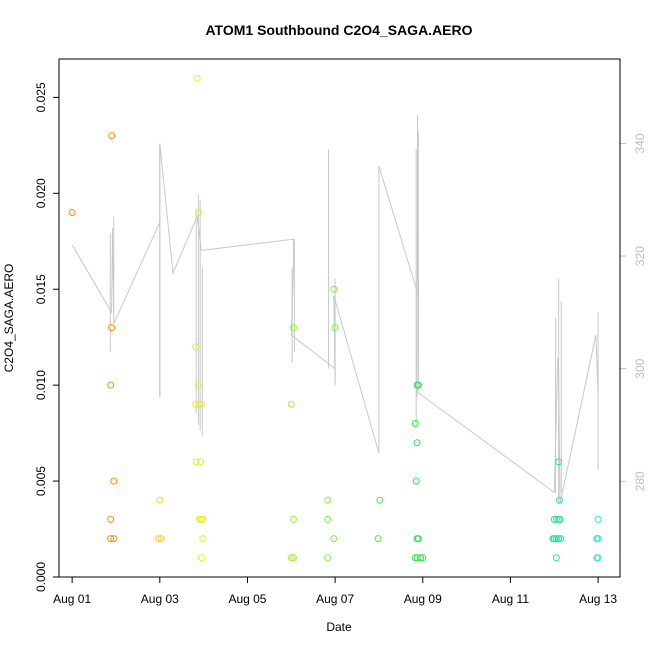  What do you see at coordinates (640, 143) in the screenshot?
I see `y2-tick-label: 340` at bounding box center [640, 143].